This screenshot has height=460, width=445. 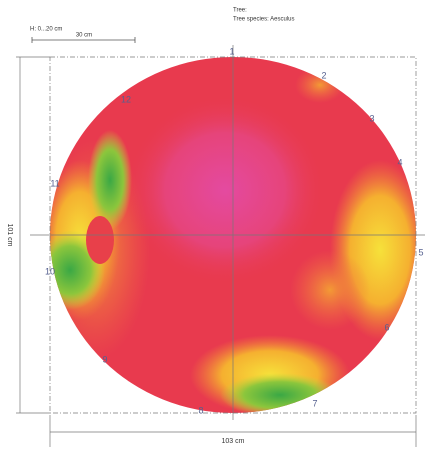 What do you see at coordinates (46, 30) in the screenshot?
I see `height-label: H: 0...20 cm` at bounding box center [46, 30].